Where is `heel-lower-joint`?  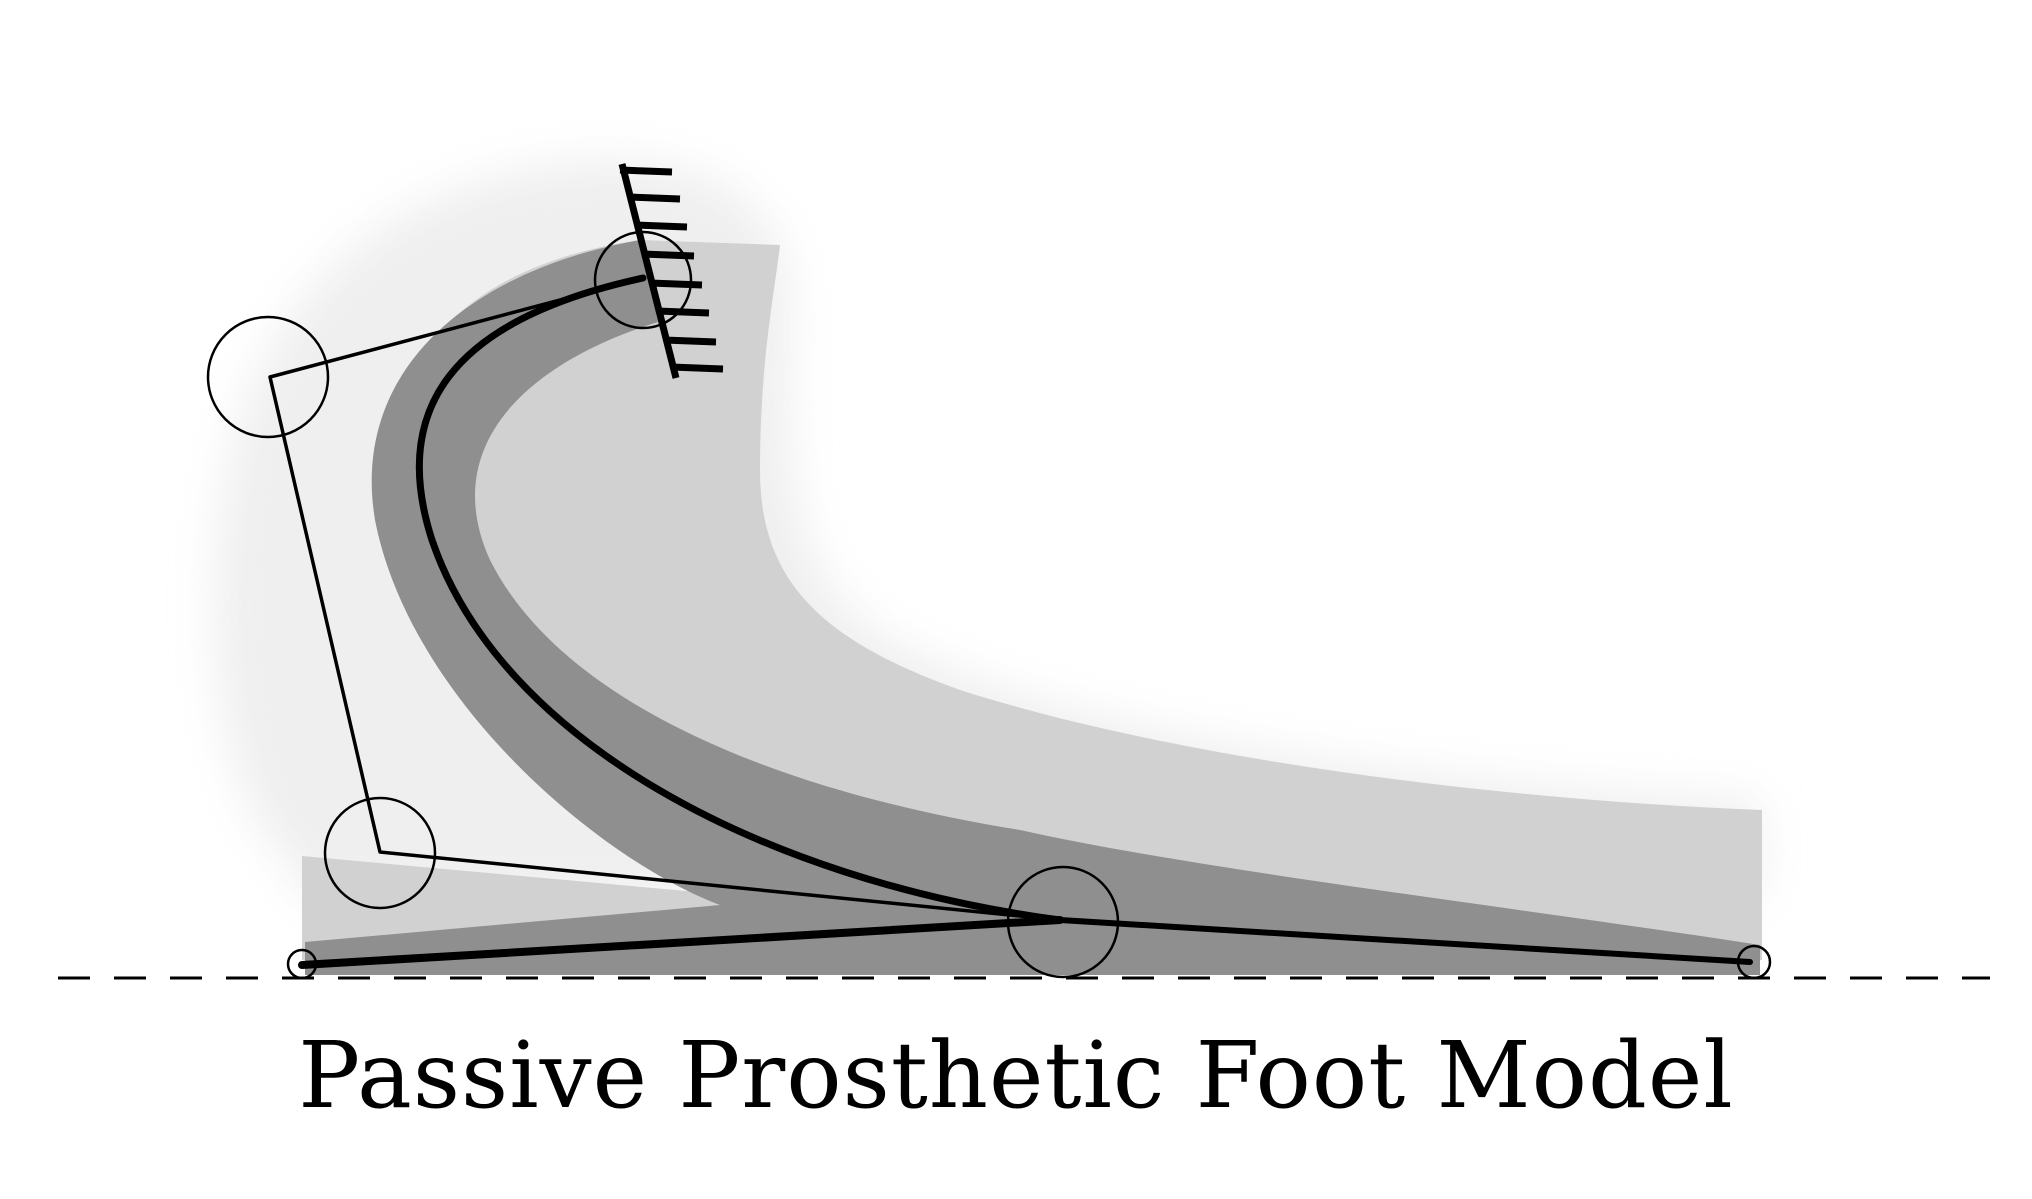
heel-lower-joint is located at coordinates (380, 853).